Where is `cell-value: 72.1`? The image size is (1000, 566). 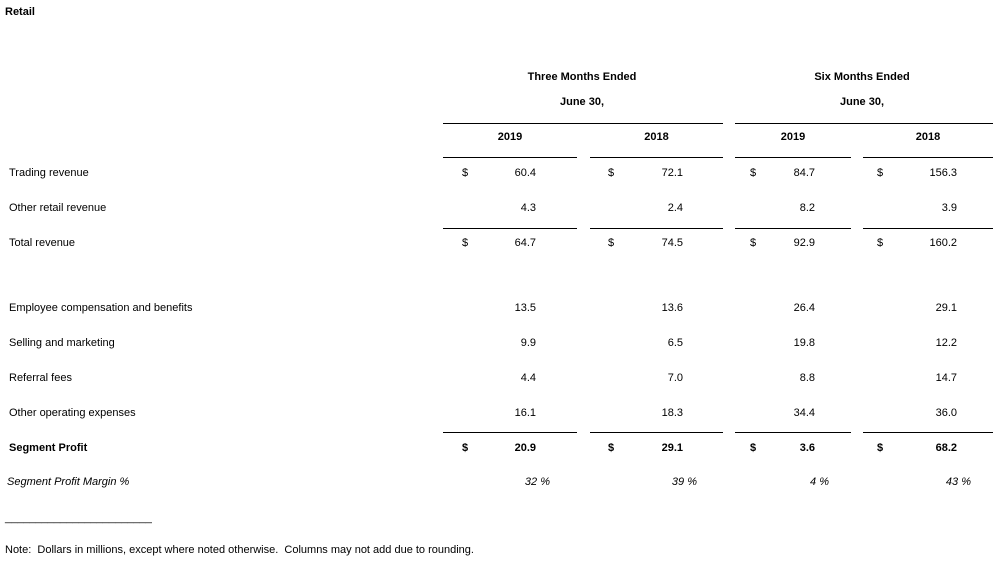 cell-value: 72.1 is located at coordinates (672, 173).